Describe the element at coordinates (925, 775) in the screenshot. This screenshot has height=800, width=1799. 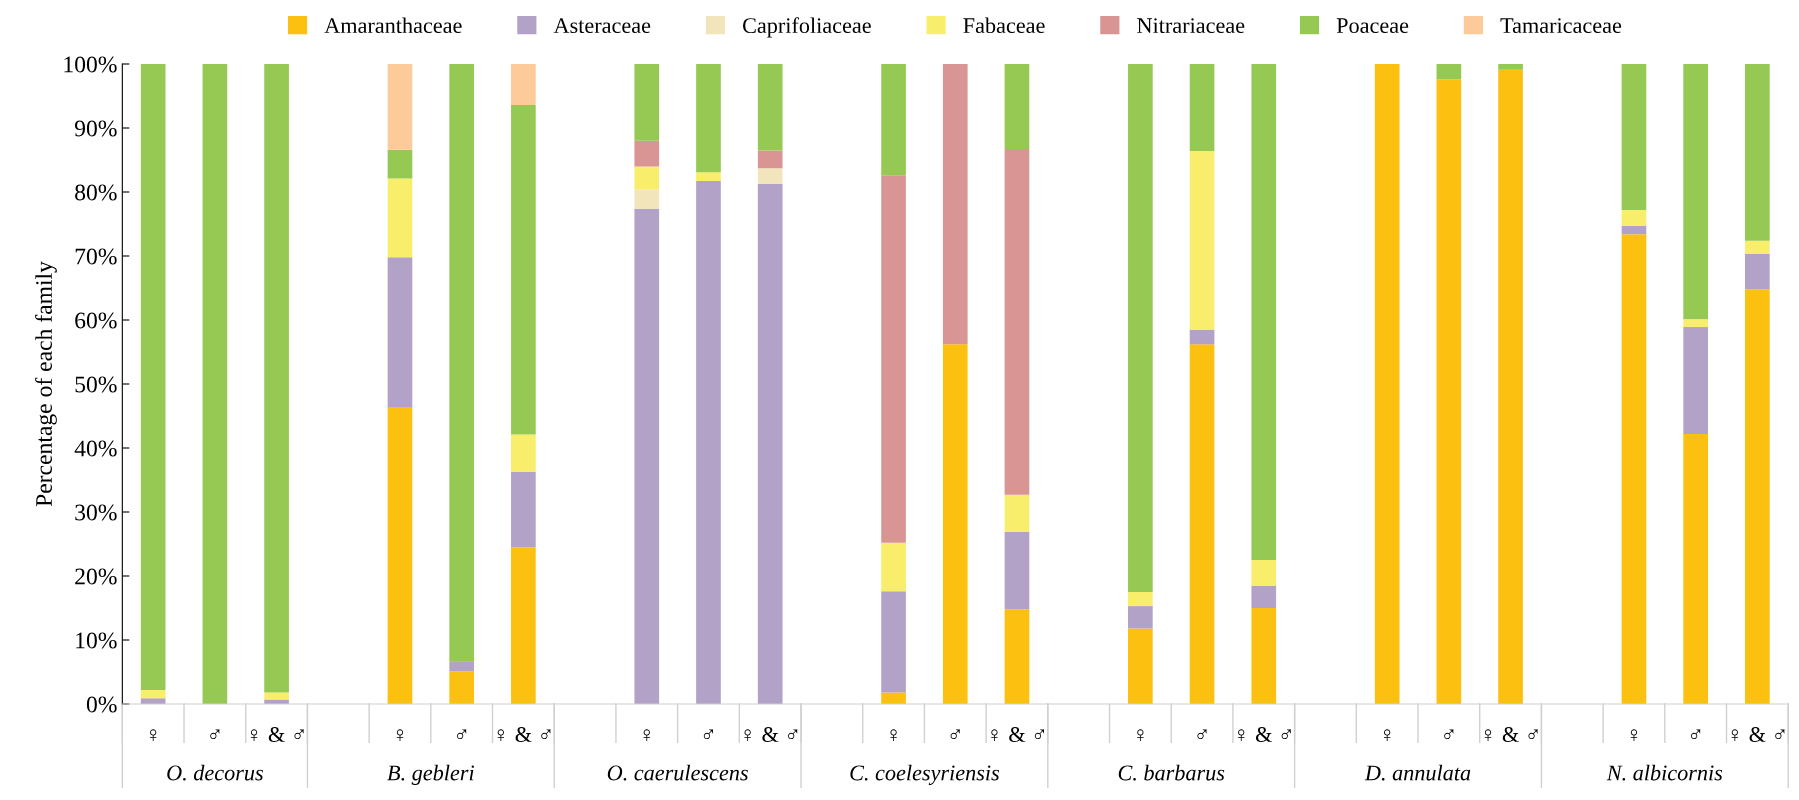
I see `text: C. coelesyriensis` at that location.